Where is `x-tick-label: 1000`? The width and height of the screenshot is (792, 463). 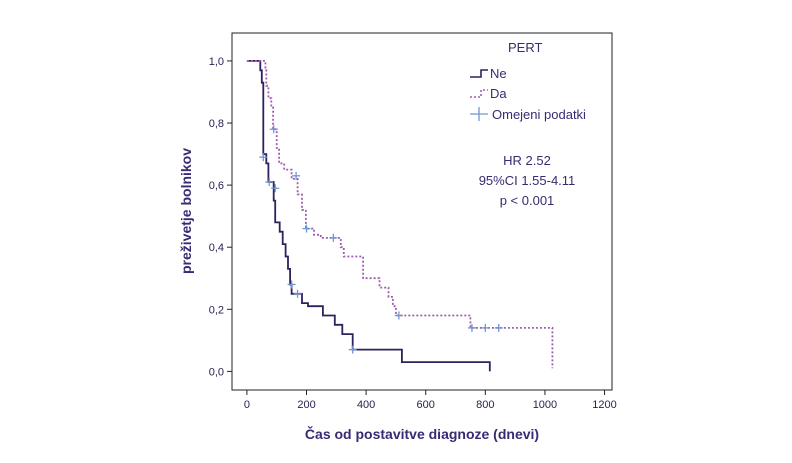 x-tick-label: 1000 is located at coordinates (545, 405).